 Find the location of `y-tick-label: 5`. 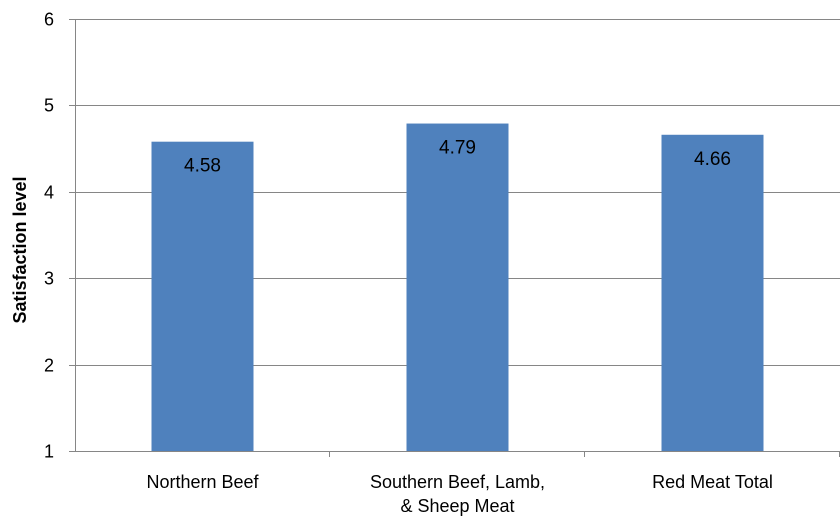

y-tick-label: 5 is located at coordinates (49, 106).